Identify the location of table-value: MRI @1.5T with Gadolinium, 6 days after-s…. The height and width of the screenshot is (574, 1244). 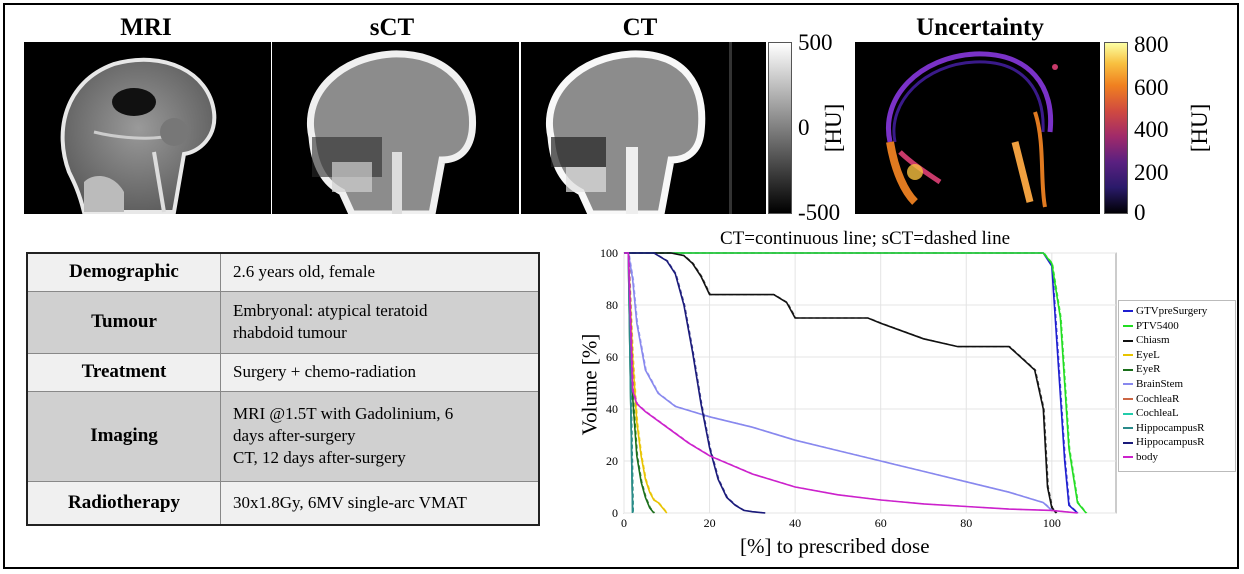
(380, 436).